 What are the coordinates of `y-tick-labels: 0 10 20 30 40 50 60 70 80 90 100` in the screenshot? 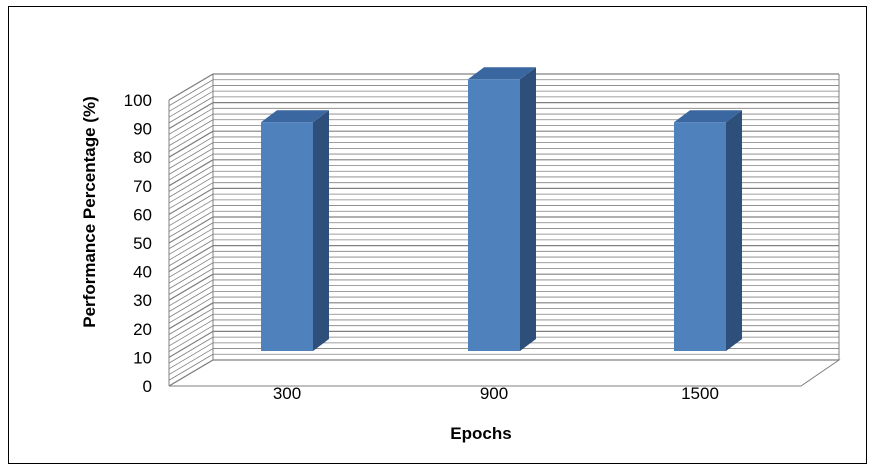 It's located at (138, 243).